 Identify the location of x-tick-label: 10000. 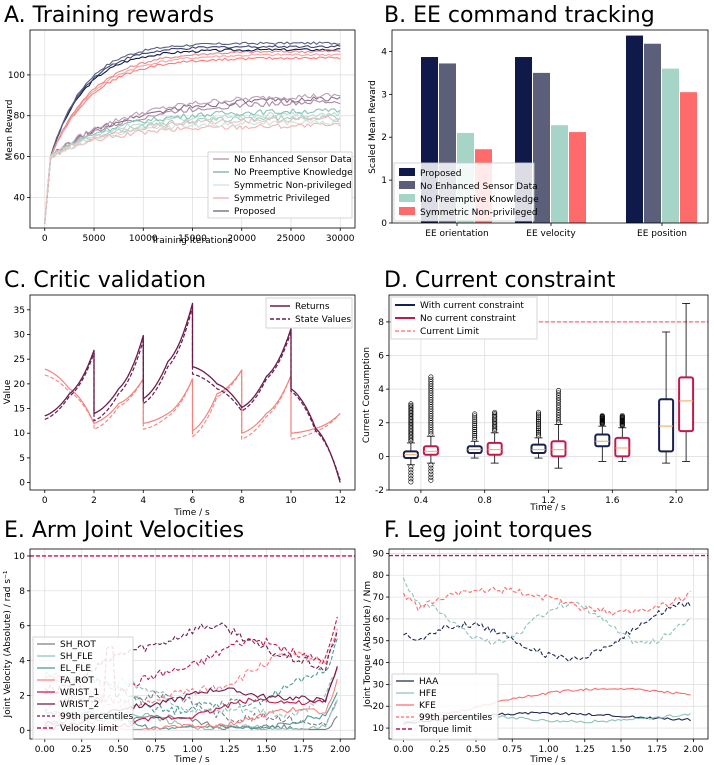
(143, 239).